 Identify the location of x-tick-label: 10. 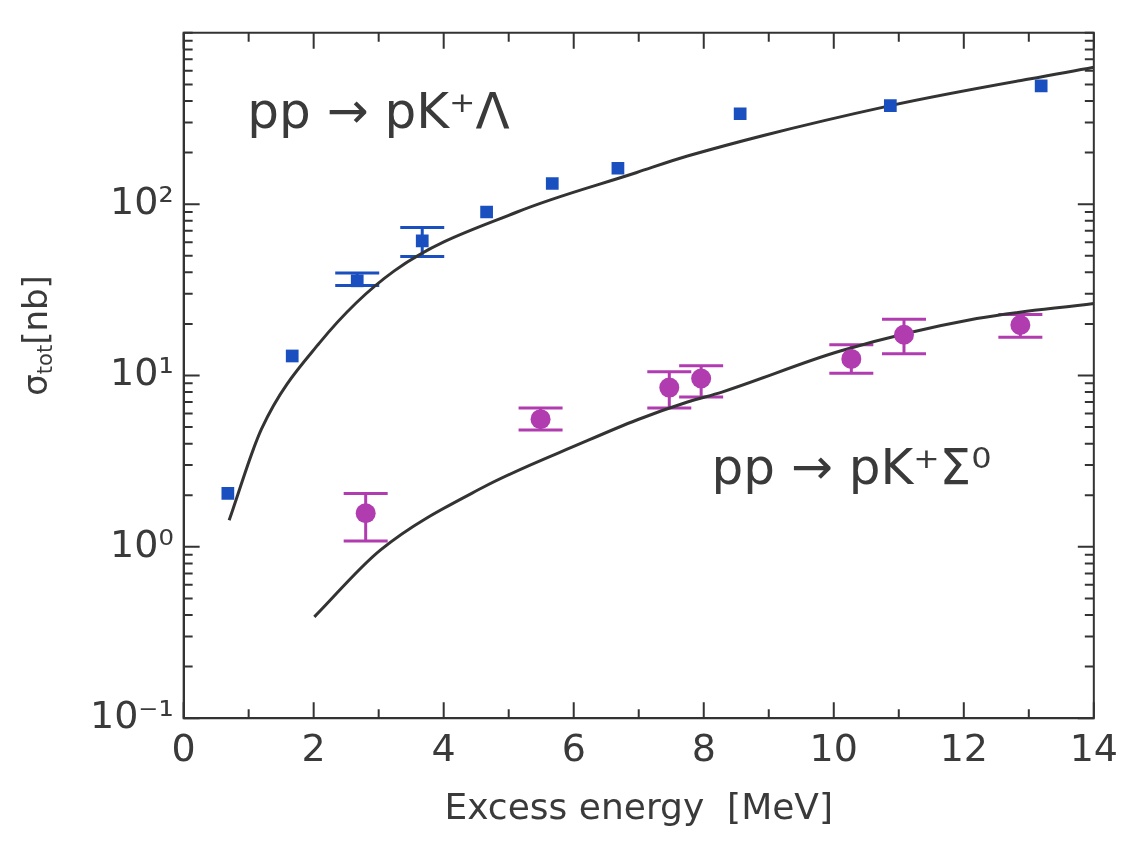
(833, 747).